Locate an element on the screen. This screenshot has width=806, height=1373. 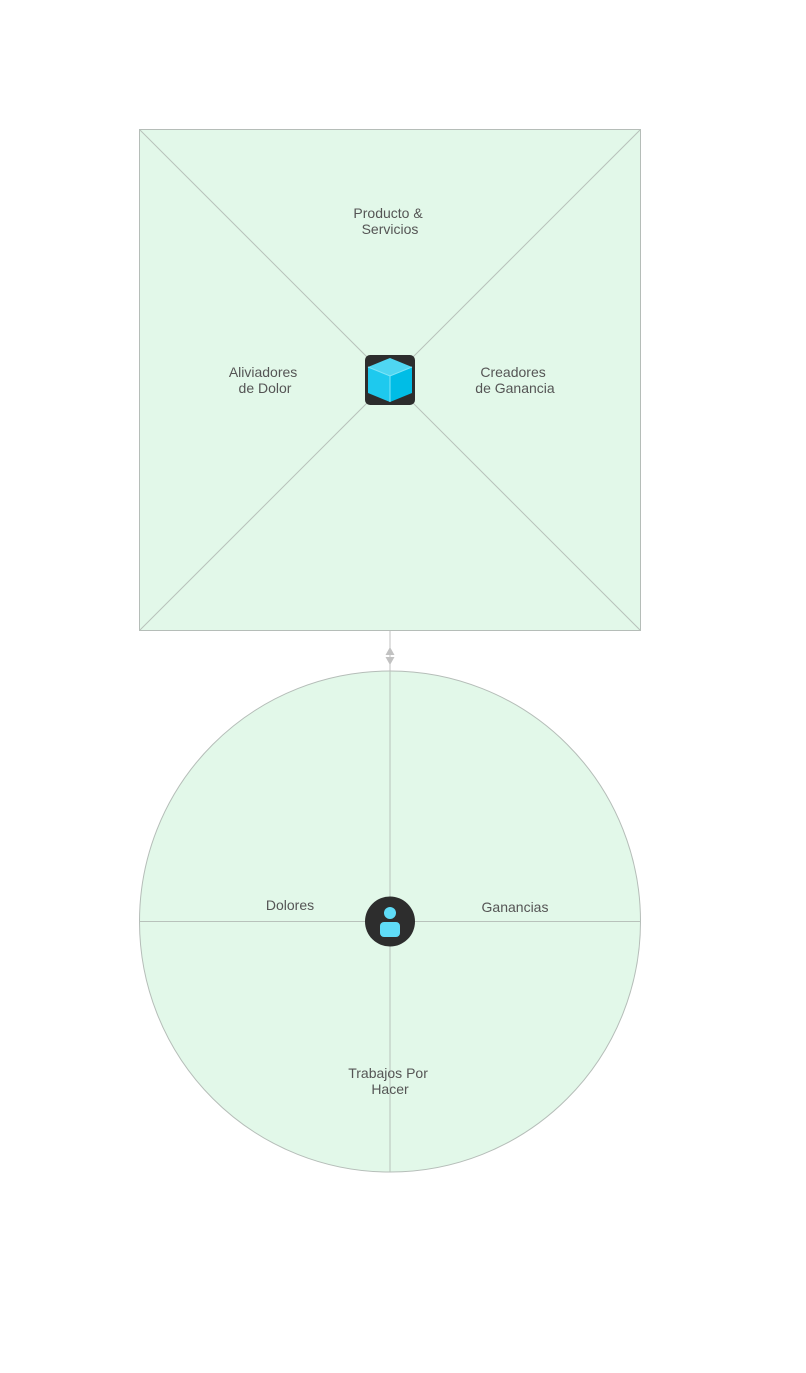
gains-label-text: Ganancias is located at coordinates (515, 907).